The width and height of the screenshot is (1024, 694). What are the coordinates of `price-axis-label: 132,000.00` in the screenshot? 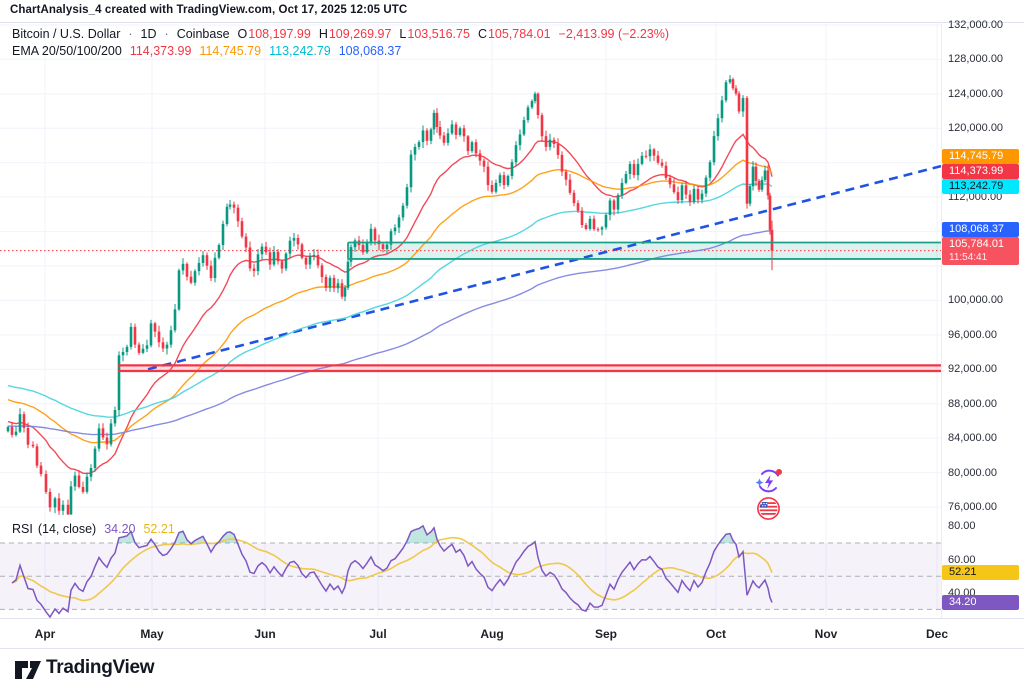 It's located at (976, 25).